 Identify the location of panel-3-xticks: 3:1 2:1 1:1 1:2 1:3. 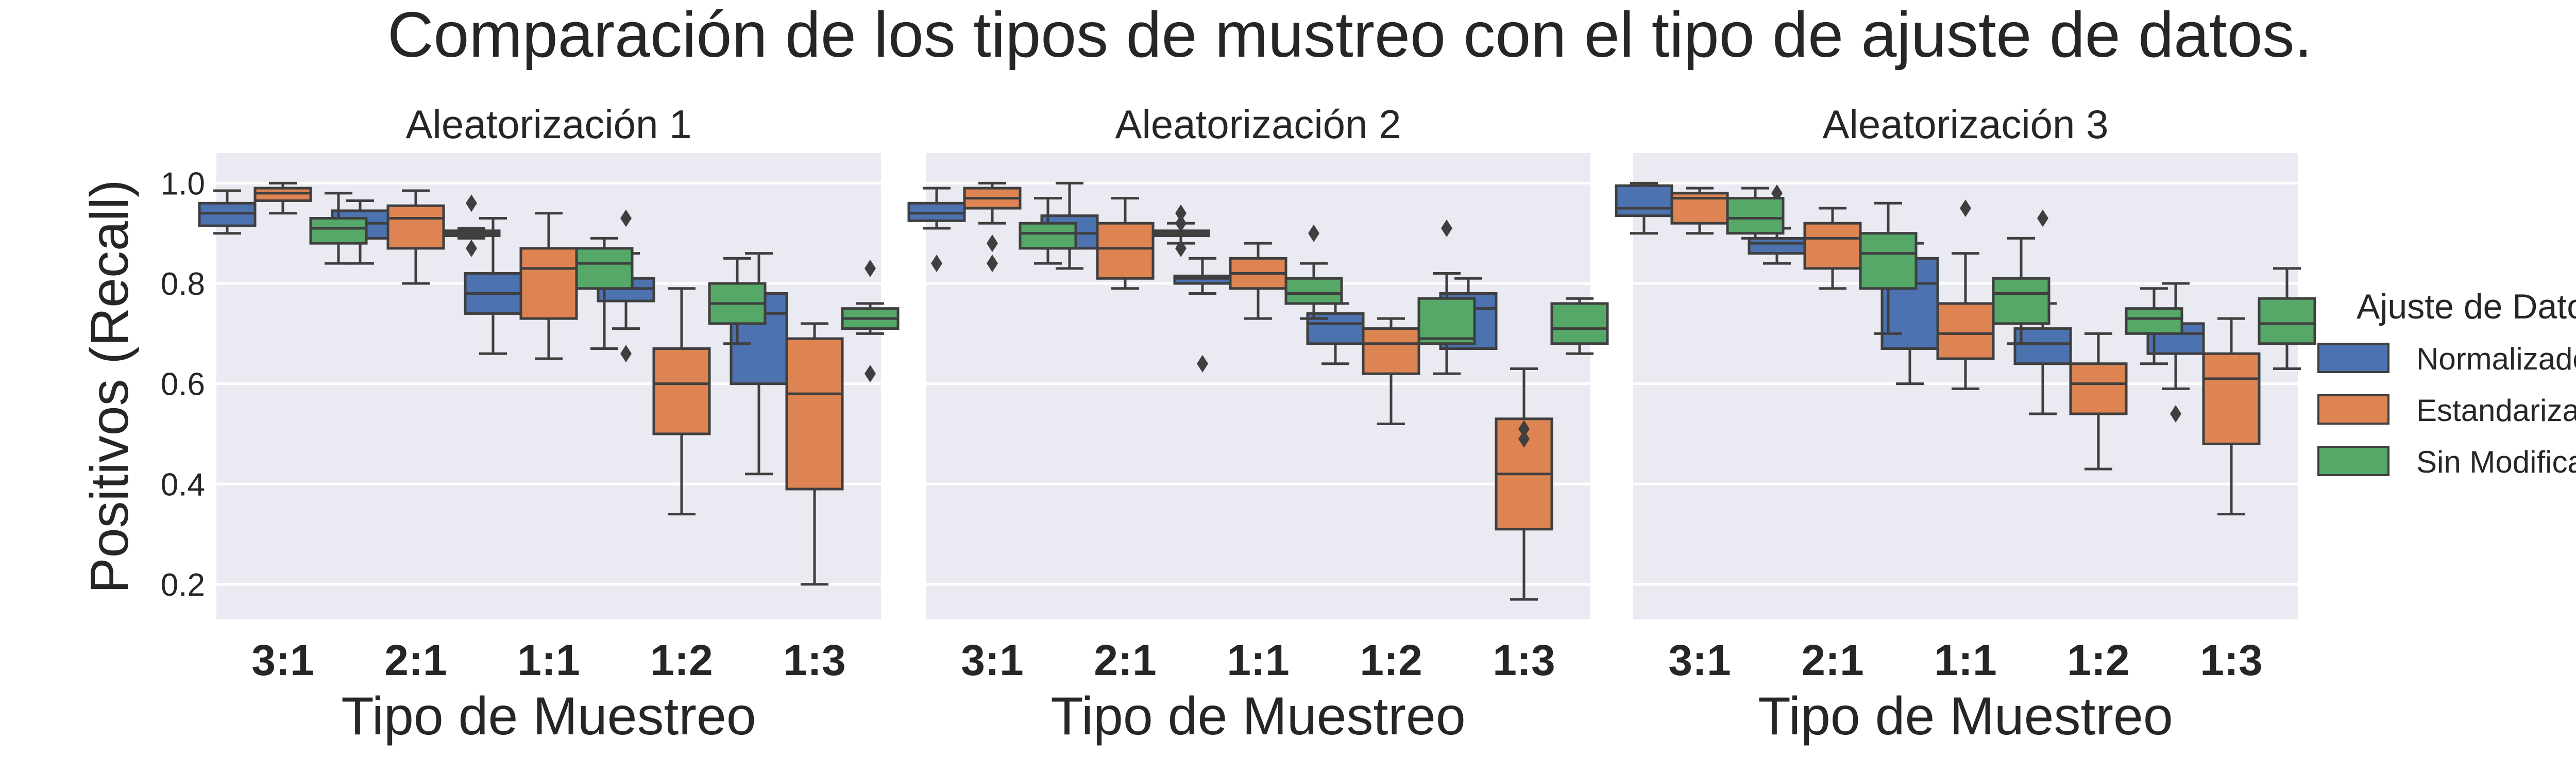
(1965, 660).